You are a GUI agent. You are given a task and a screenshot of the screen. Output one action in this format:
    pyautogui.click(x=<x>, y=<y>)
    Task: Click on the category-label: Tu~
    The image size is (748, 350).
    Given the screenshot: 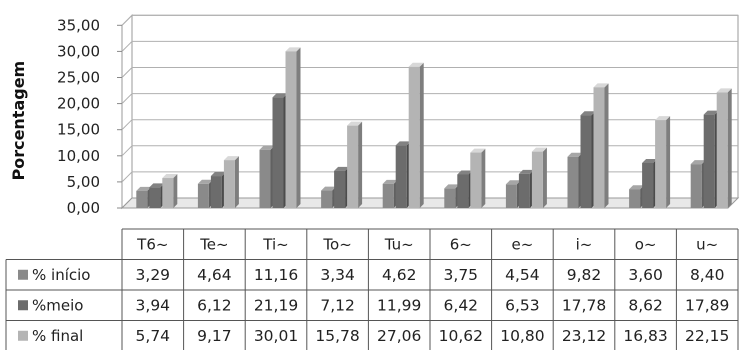 What is the action you would take?
    pyautogui.click(x=399, y=244)
    